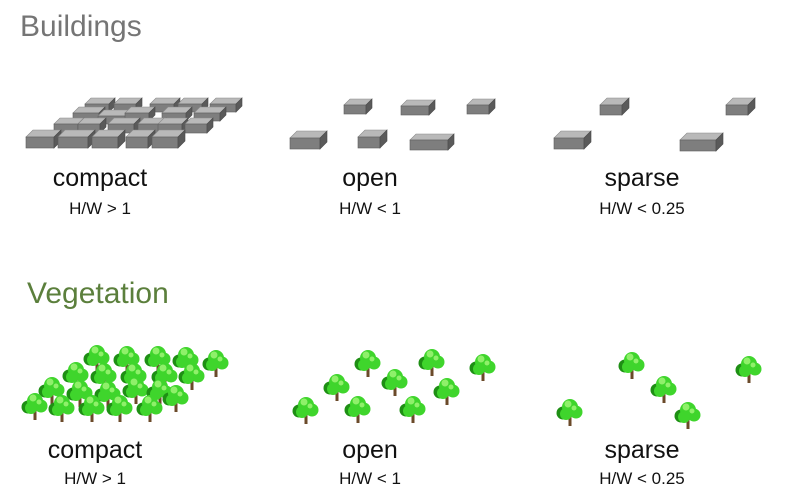  I want to click on vegetation-sparse-ratio: H/W < 0.25, so click(642, 478).